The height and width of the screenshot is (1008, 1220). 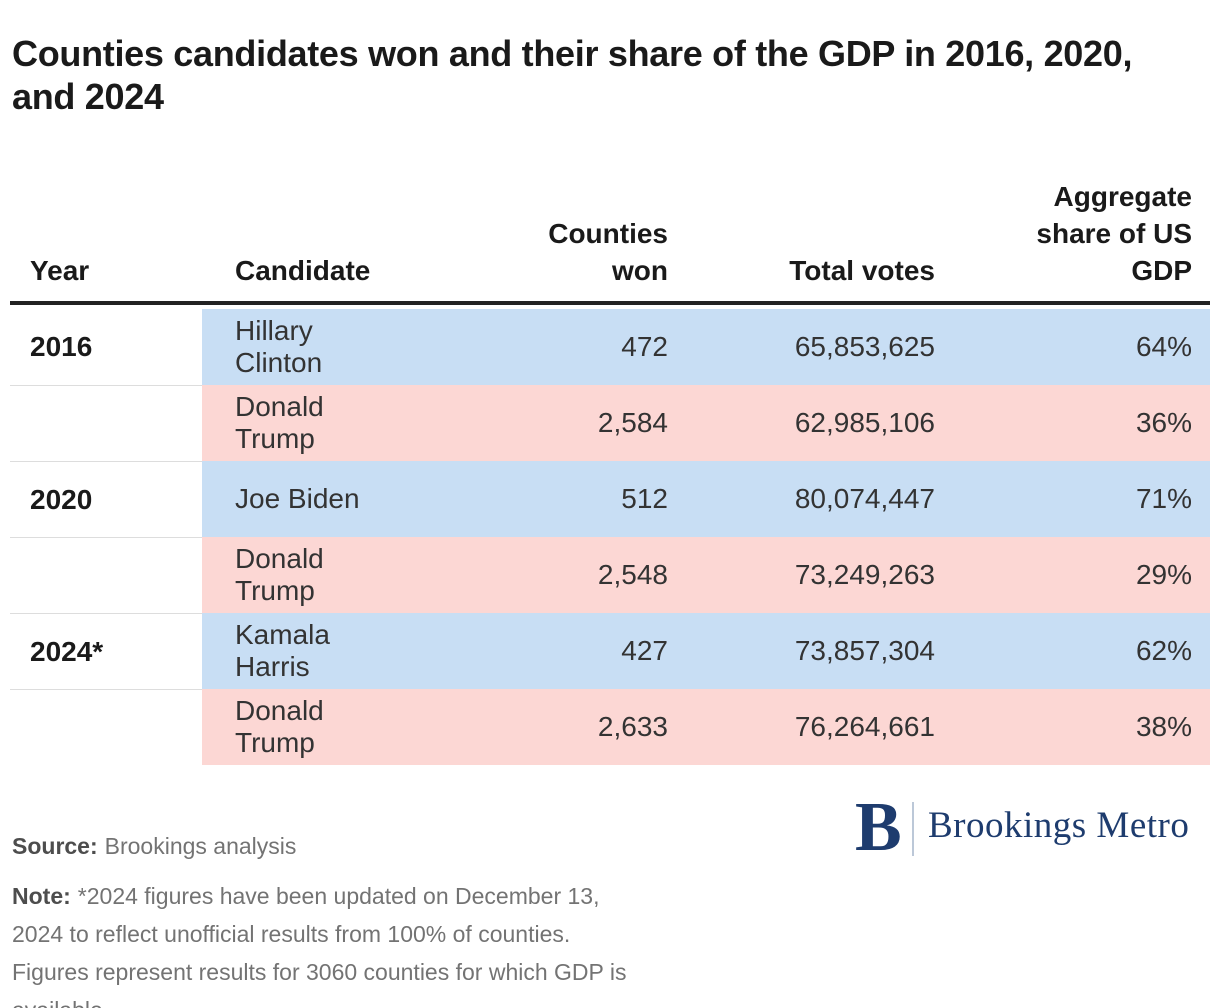 I want to click on gdp-share-cell: 64%, so click(x=1072, y=347).